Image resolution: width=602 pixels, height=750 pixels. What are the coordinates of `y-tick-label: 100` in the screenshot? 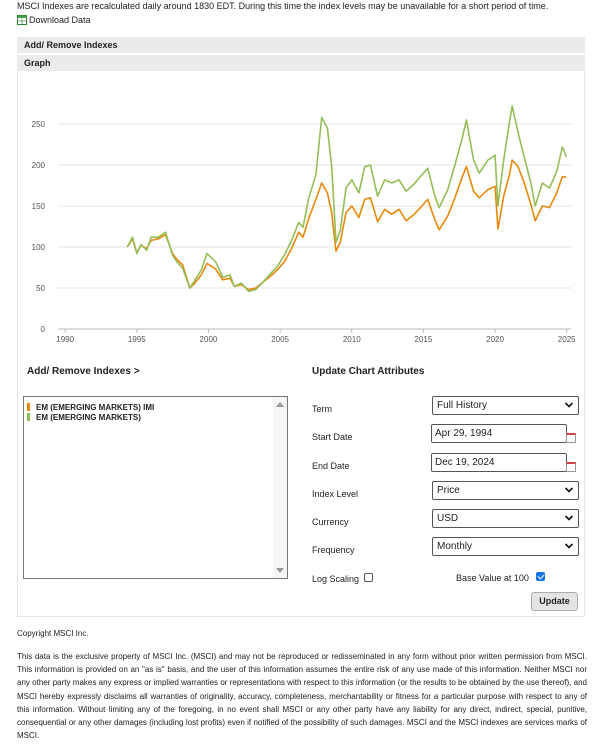 It's located at (39, 247).